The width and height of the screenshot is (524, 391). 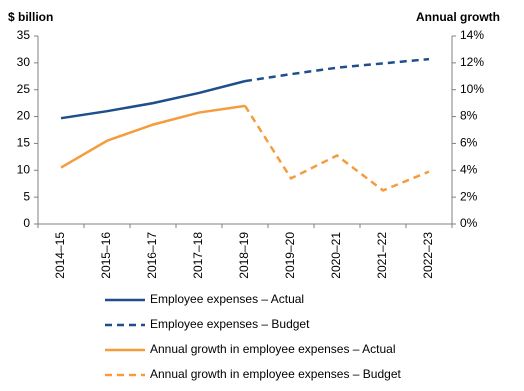 I want to click on x-tick-label: 2016–17, so click(x=152, y=255).